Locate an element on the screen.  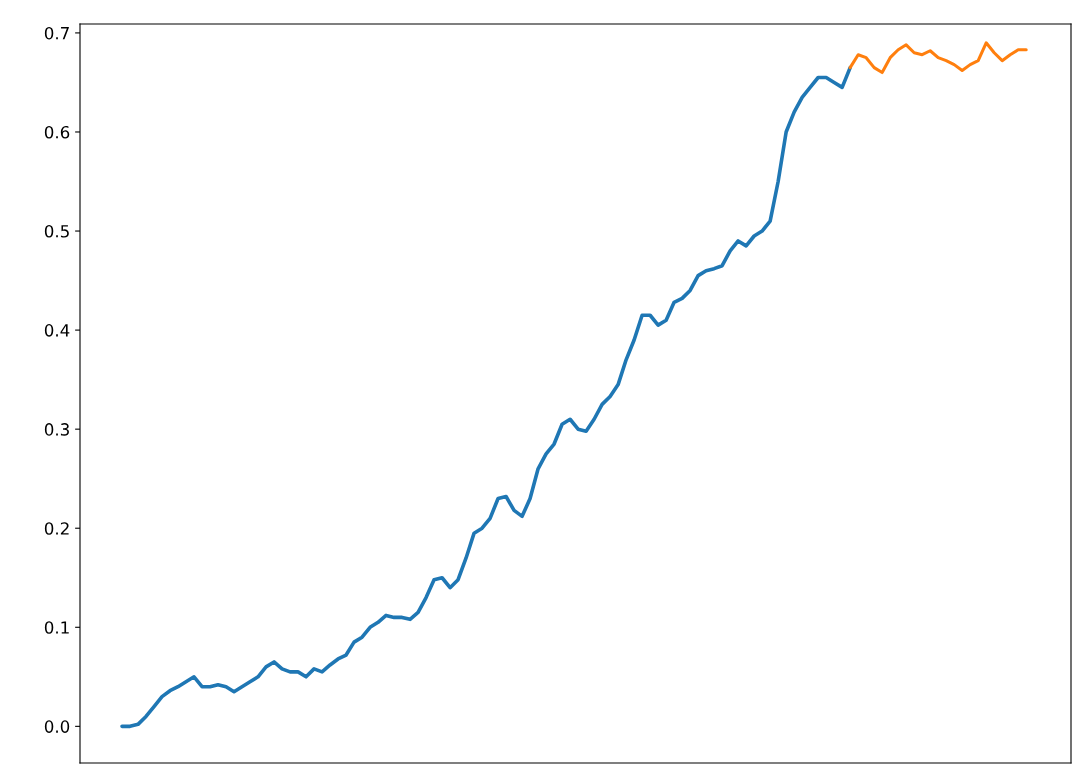
y-tick-label: 0.2 is located at coordinates (56, 528).